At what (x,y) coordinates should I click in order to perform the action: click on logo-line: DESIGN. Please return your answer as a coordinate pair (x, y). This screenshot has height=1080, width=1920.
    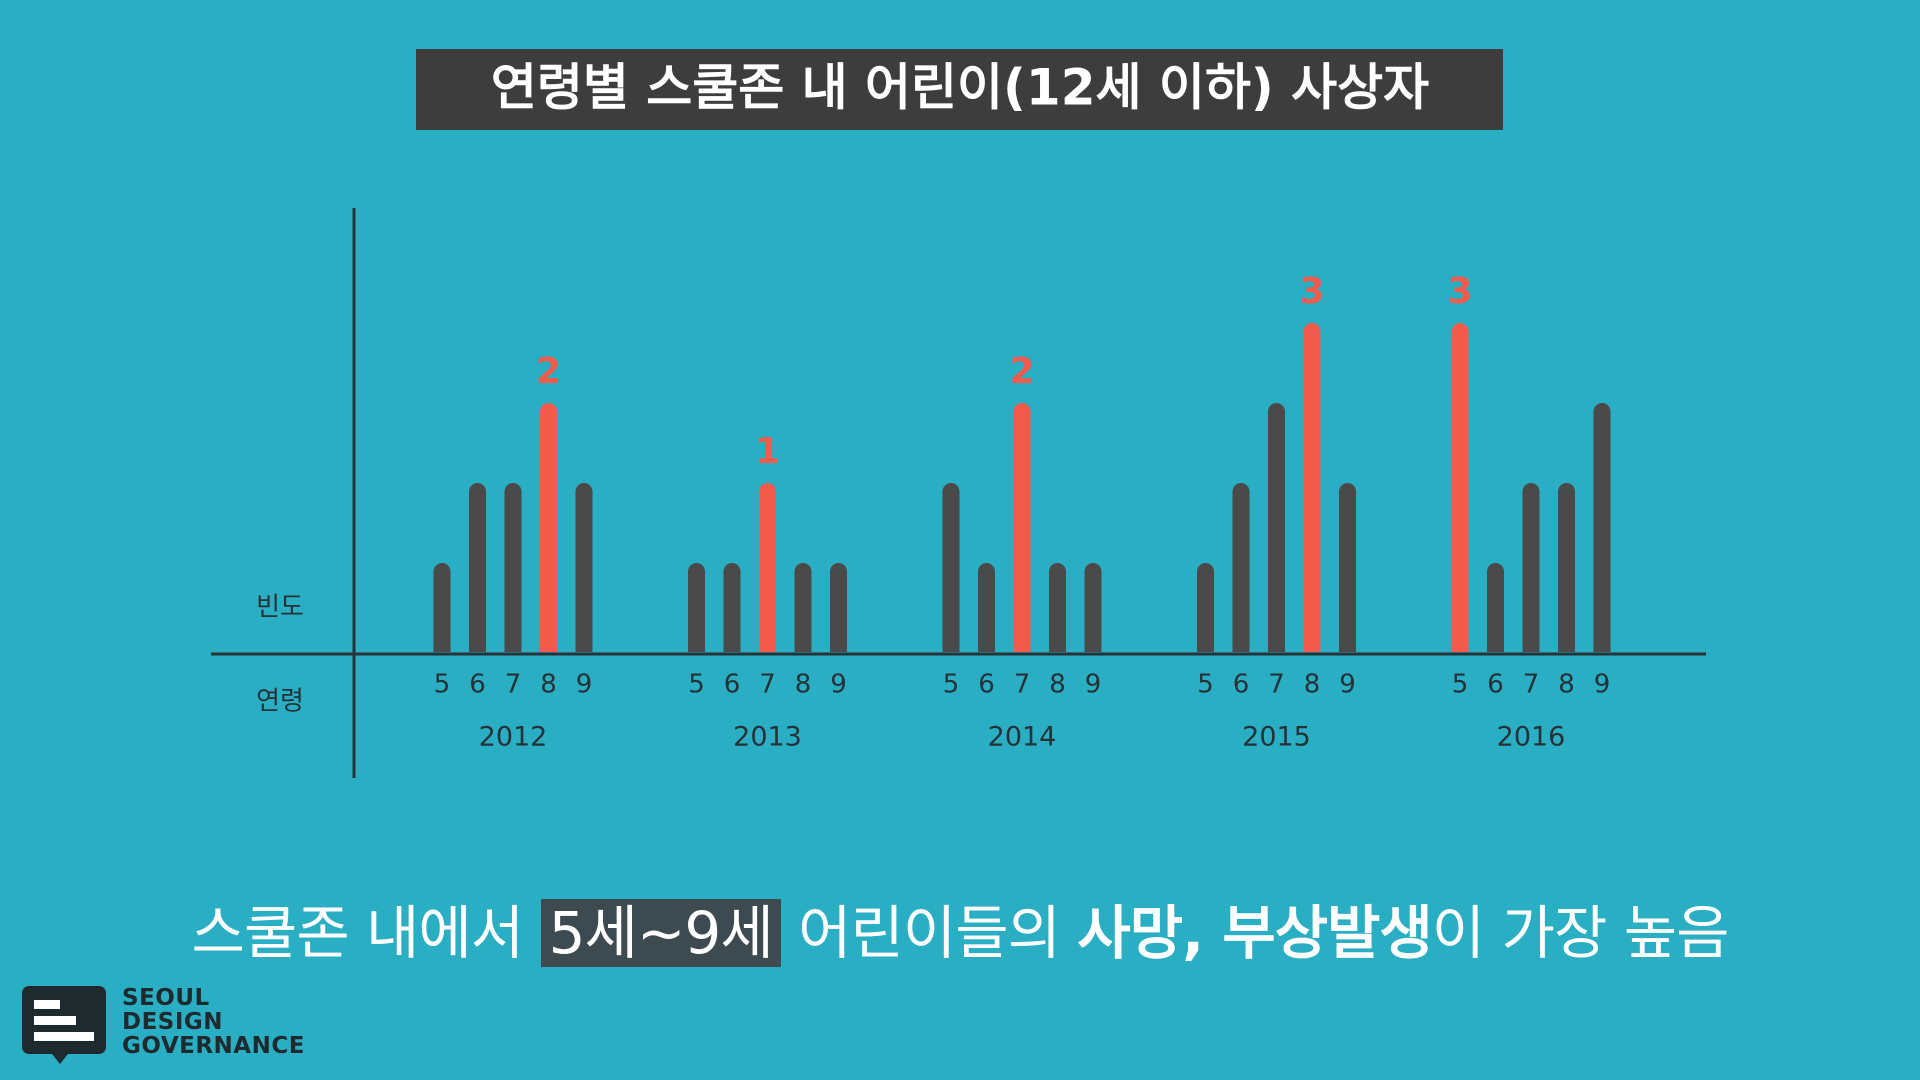
    Looking at the image, I should click on (173, 1022).